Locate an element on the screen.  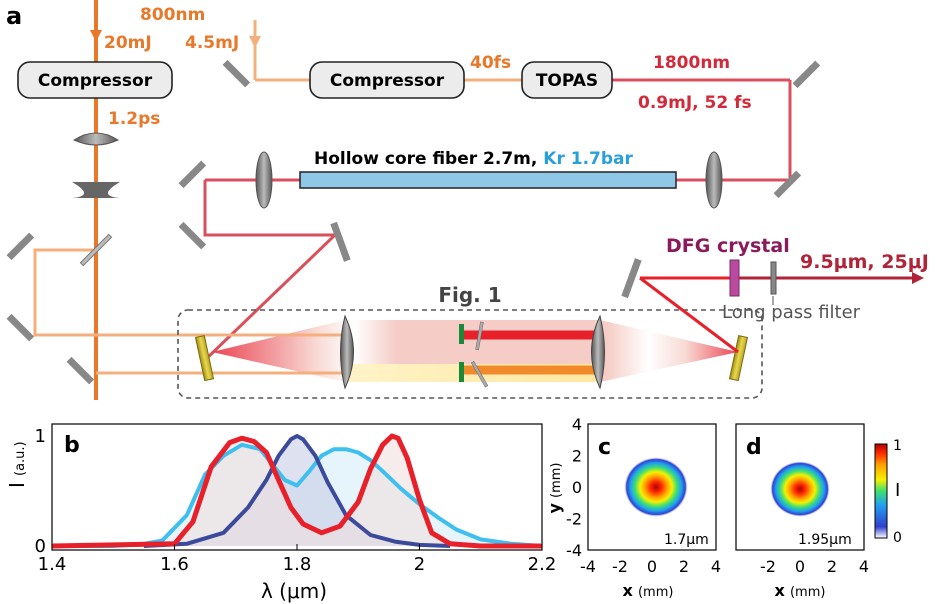
mirror-left-upper is located at coordinates (20, 246).